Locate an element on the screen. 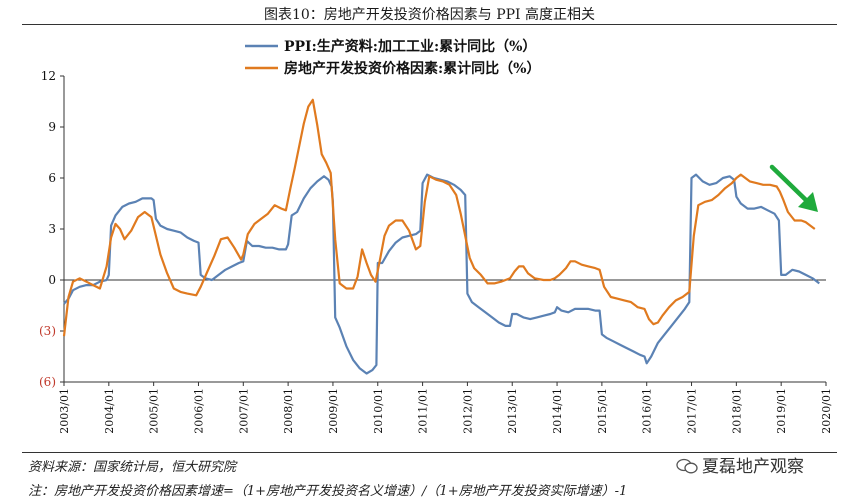 The image size is (859, 499). x-tick-label: 2009/01 is located at coordinates (333, 411).